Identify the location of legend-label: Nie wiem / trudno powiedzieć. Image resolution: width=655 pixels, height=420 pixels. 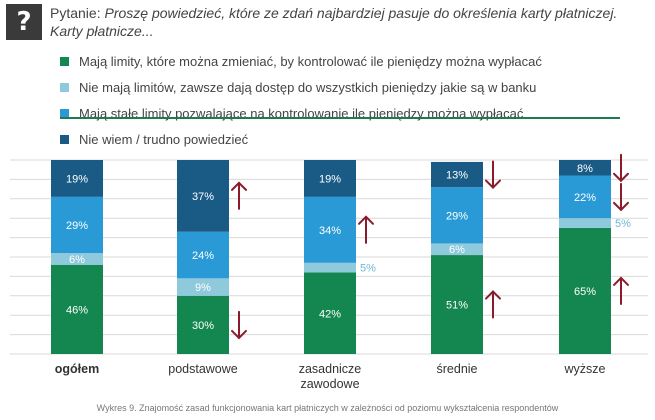
(164, 139).